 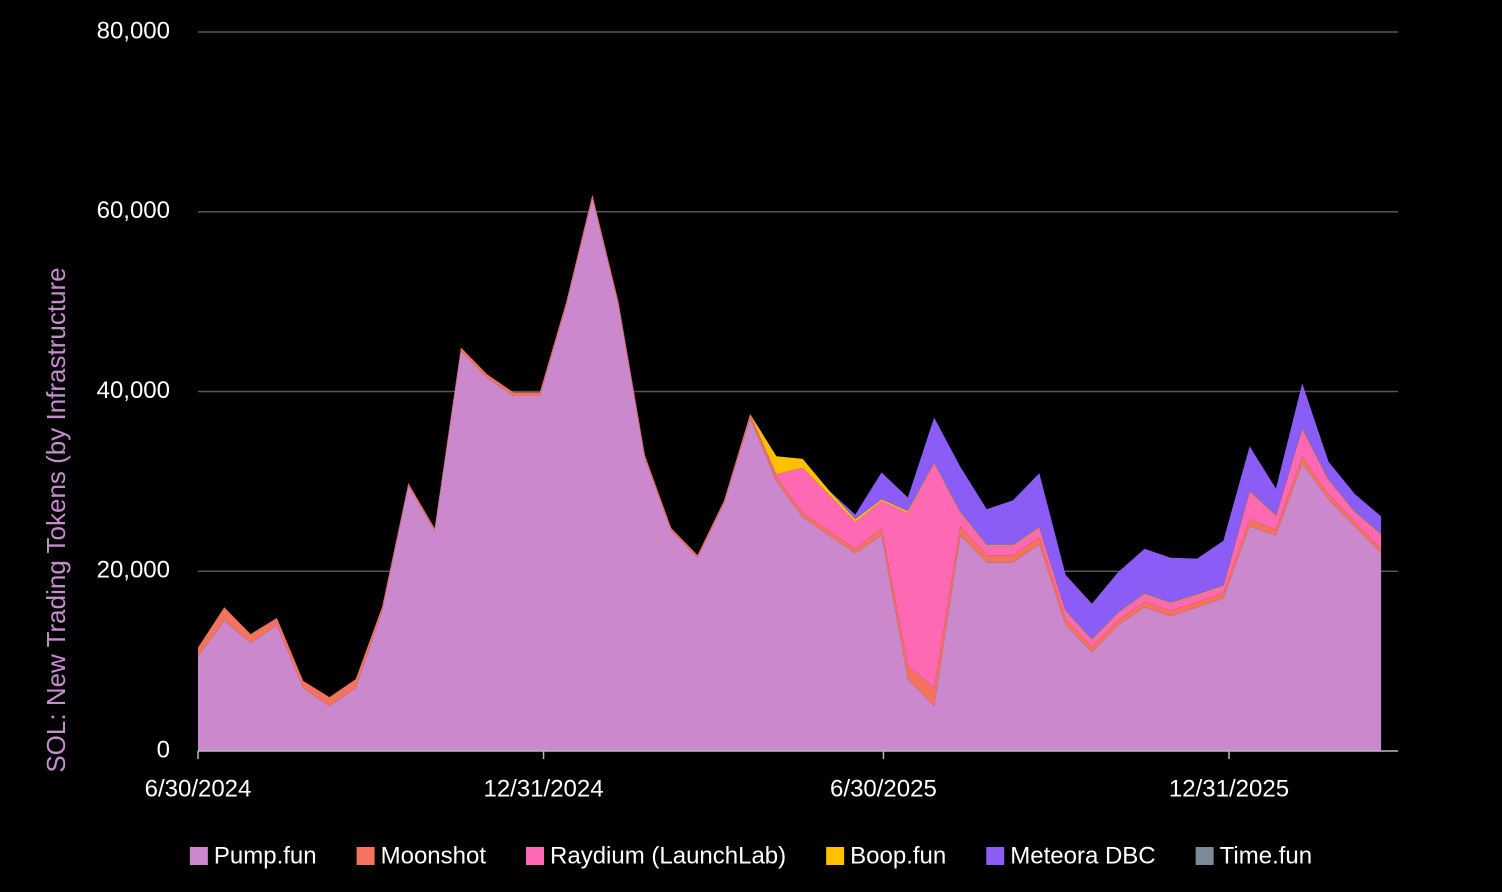 What do you see at coordinates (898, 855) in the screenshot?
I see `legend-label: Boop.fun` at bounding box center [898, 855].